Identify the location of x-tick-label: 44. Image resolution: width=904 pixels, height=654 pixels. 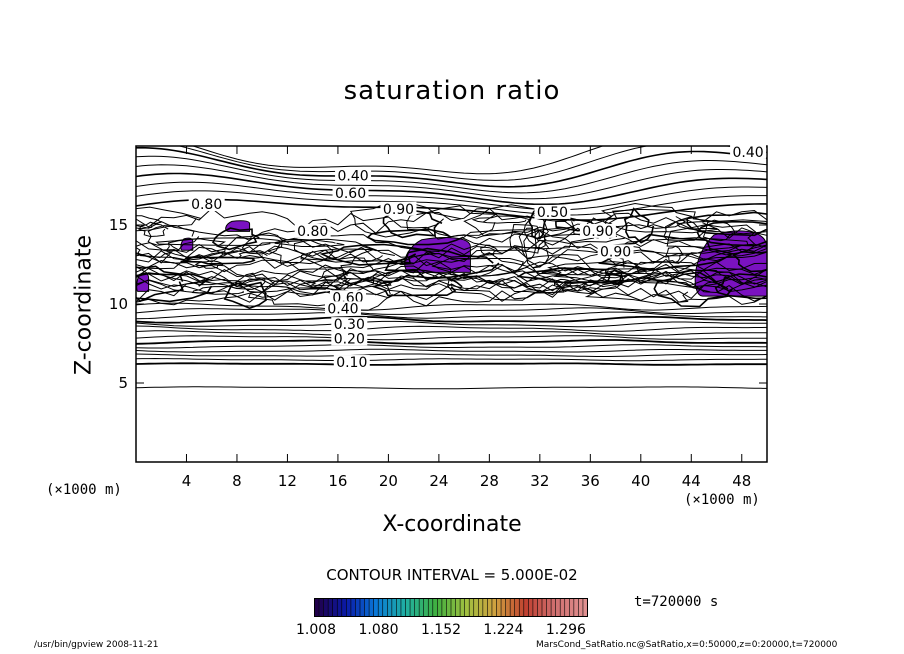
(691, 481).